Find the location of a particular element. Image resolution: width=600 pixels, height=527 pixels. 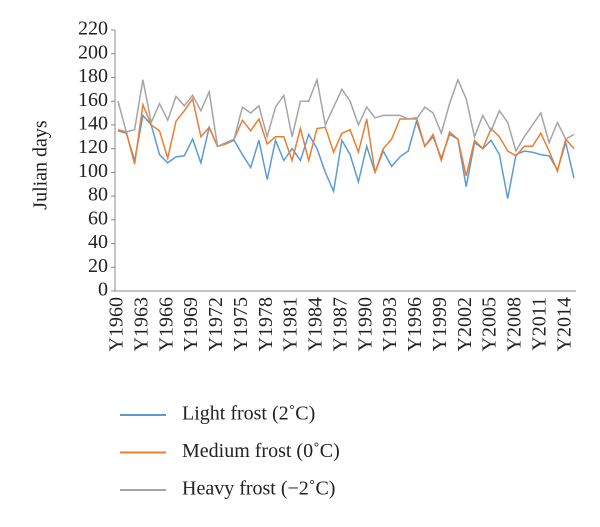

x-tick-label: Y1981 is located at coordinates (291, 324).